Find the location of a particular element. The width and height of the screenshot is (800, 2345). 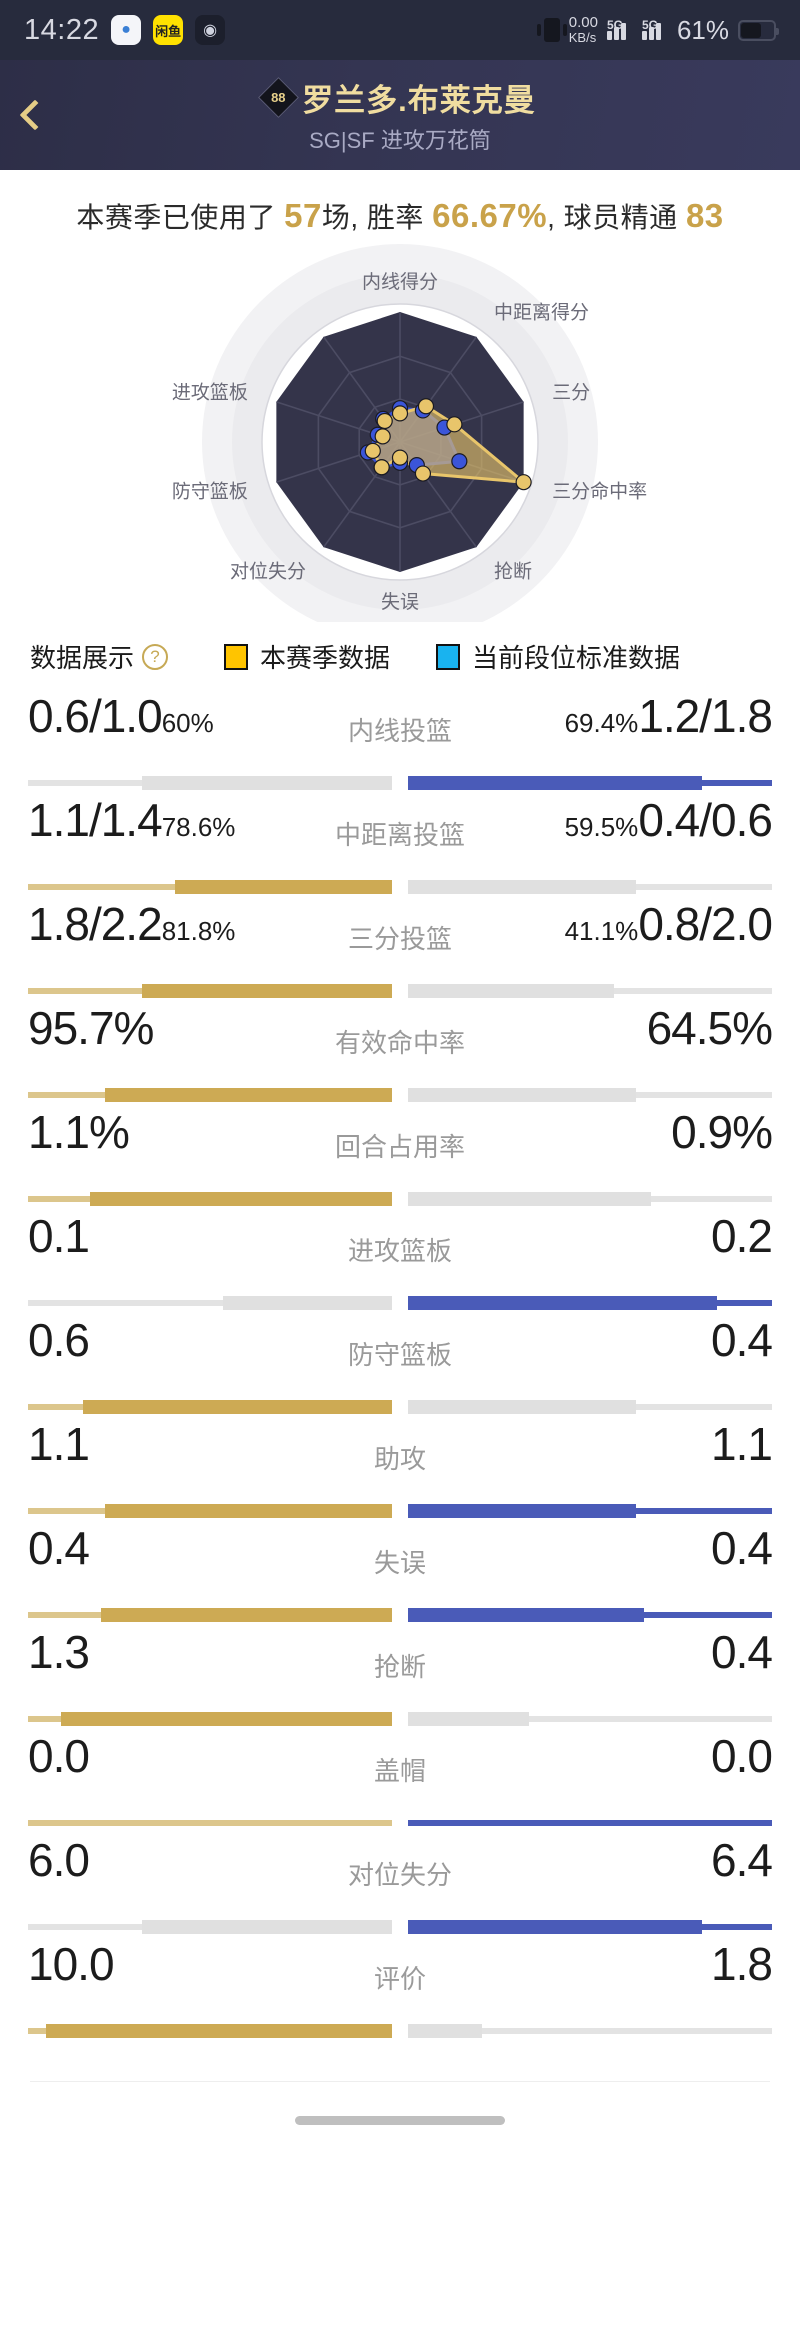

stat-right: 69.4% 1.2/1.8 is located at coordinates (668, 716).